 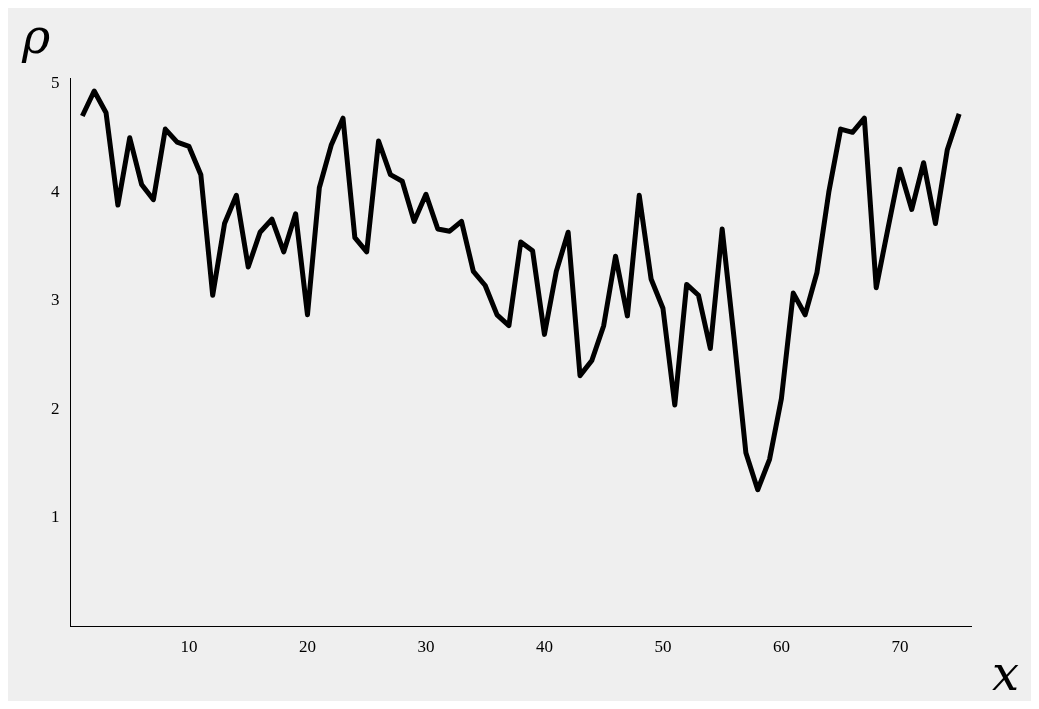 What do you see at coordinates (307, 647) in the screenshot?
I see `x-tick-label: 20` at bounding box center [307, 647].